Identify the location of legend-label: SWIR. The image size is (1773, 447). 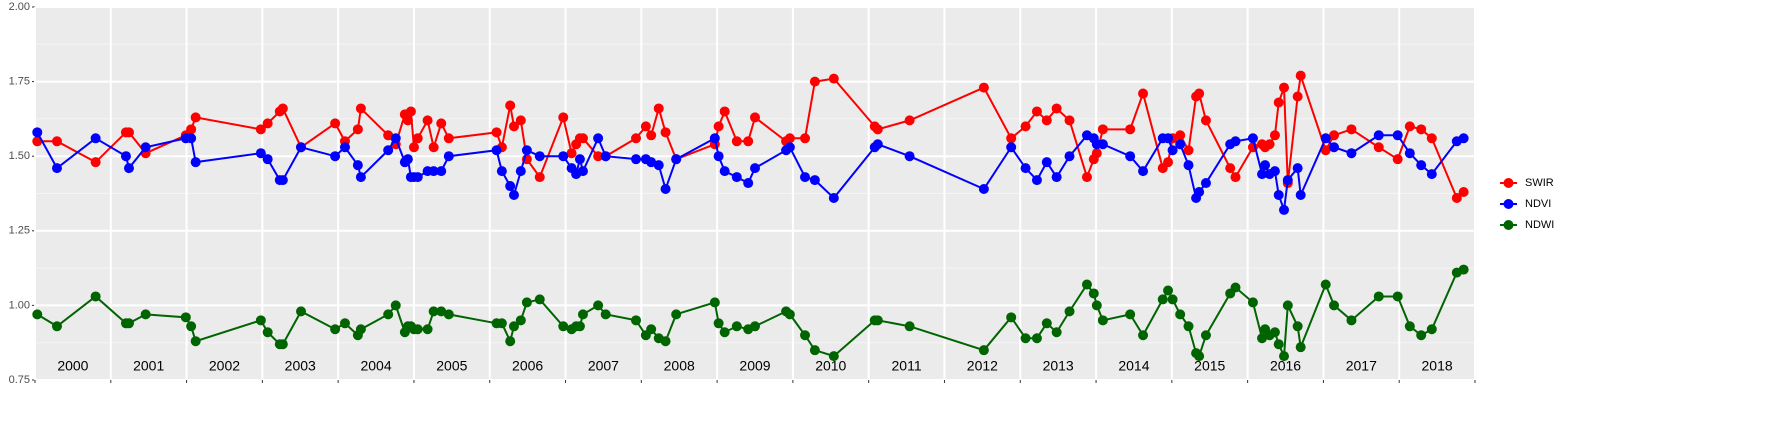
(1539, 183).